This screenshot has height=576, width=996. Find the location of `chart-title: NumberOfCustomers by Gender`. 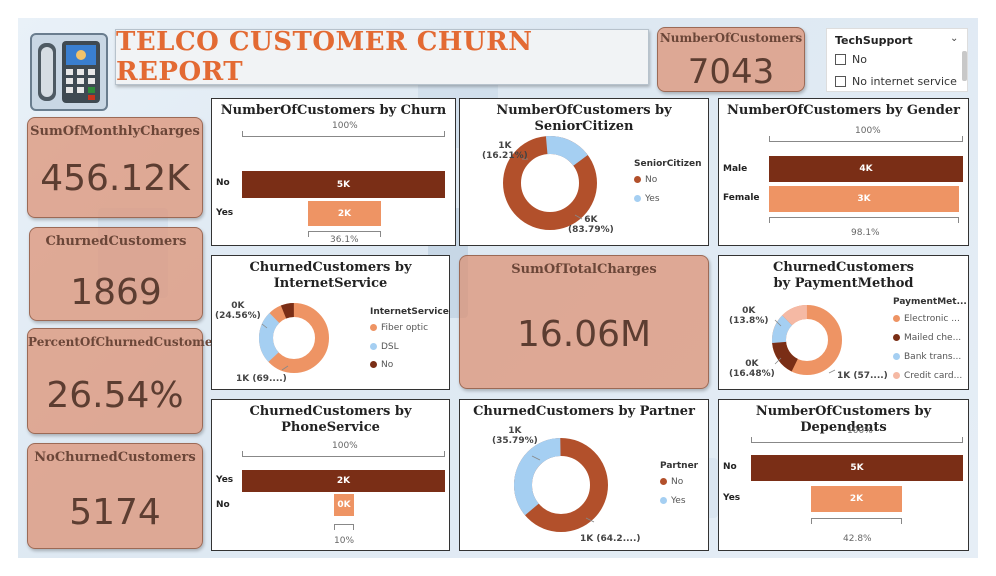

chart-title: NumberOfCustomers by Gender is located at coordinates (843, 110).